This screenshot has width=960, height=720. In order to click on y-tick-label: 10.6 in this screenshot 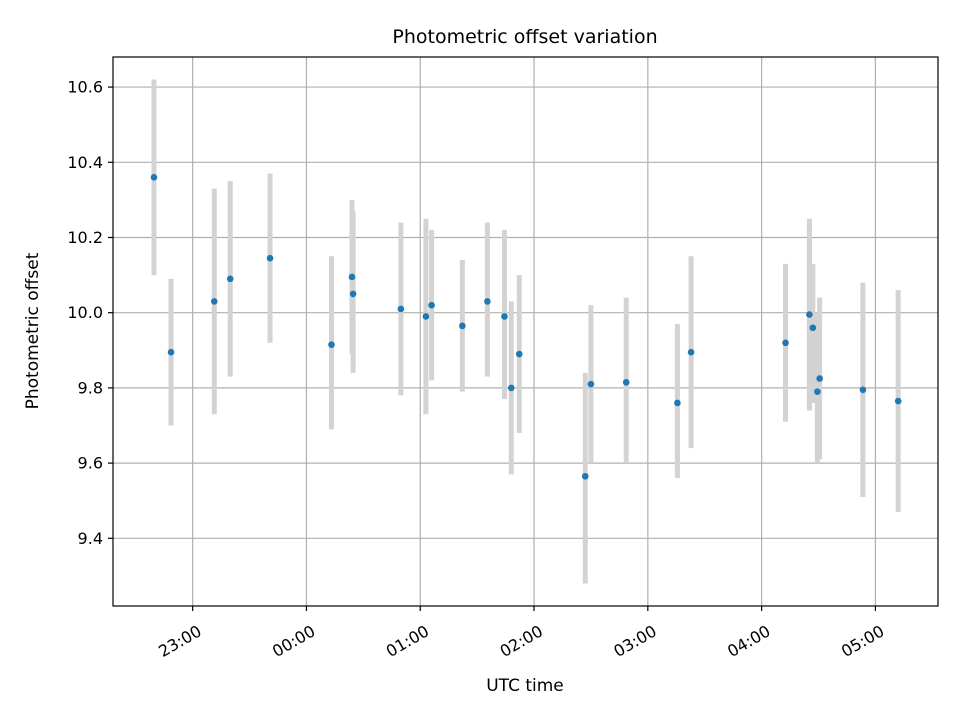, I will do `click(85, 87)`.